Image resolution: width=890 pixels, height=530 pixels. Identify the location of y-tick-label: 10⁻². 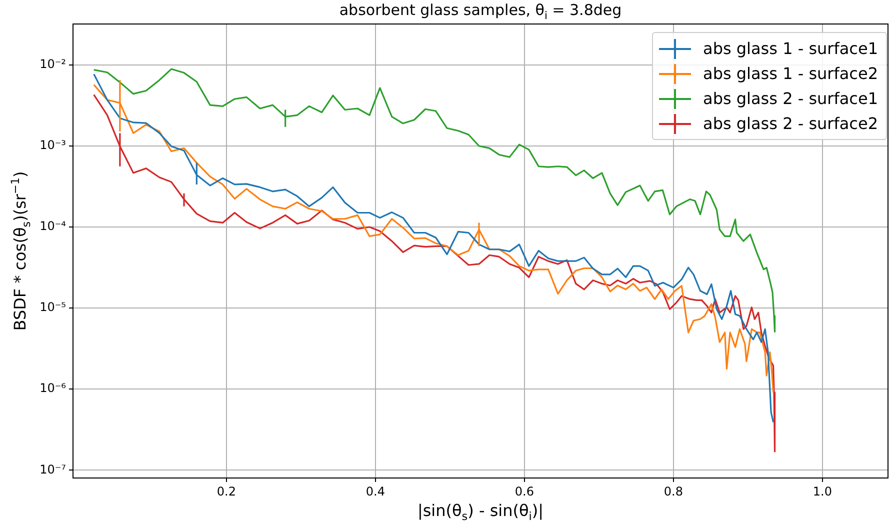
(53, 64).